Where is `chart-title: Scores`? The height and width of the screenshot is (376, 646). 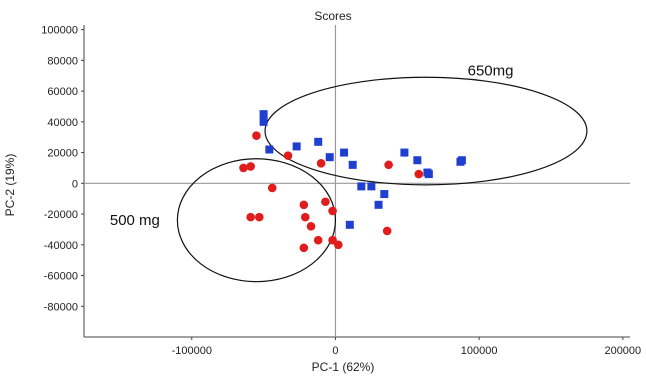 chart-title: Scores is located at coordinates (332, 16).